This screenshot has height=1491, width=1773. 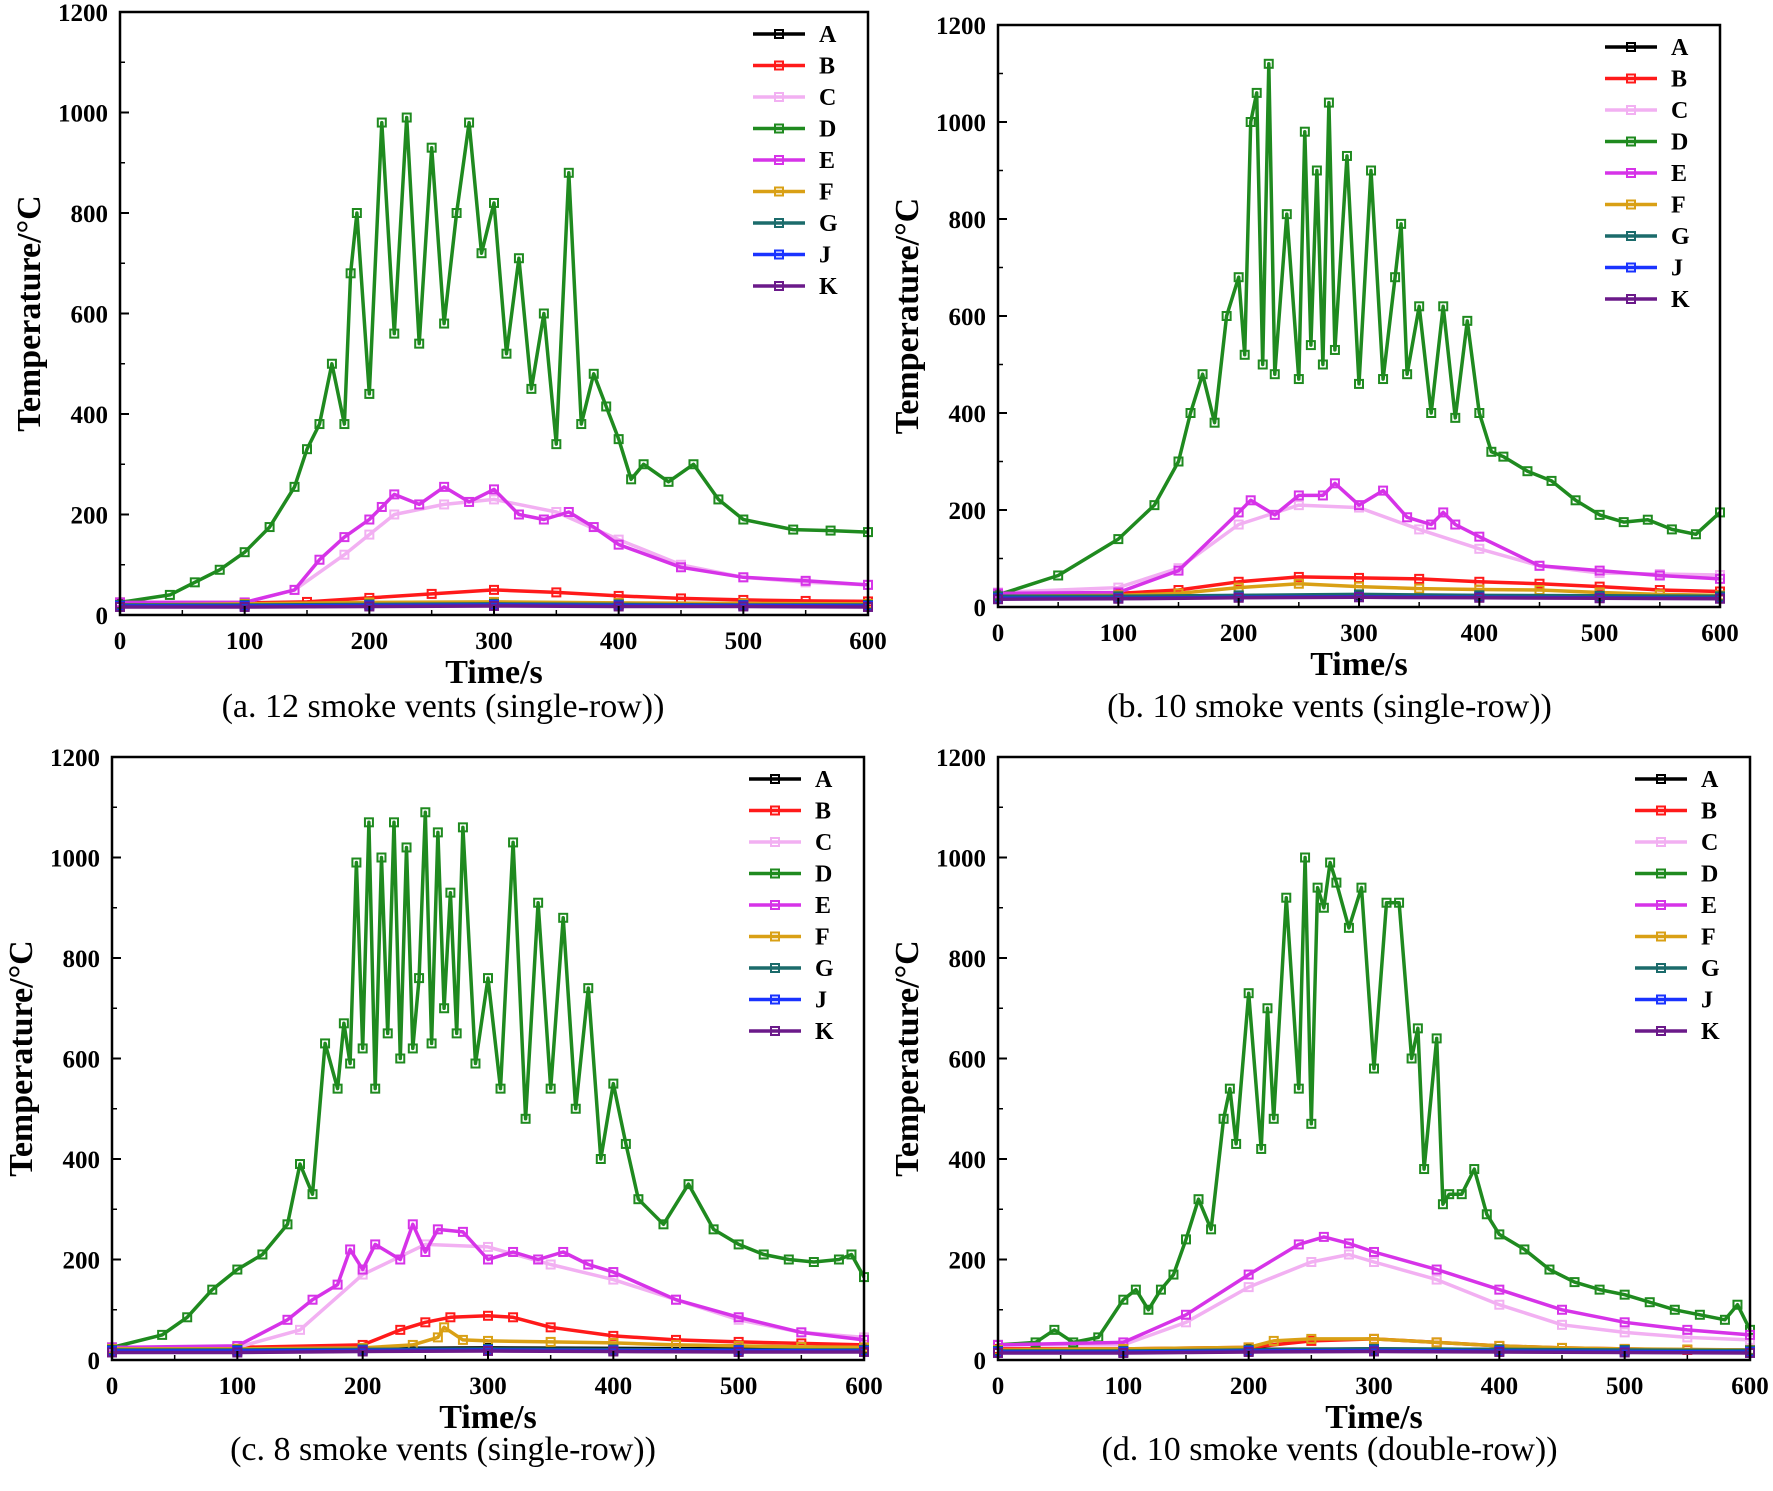 What do you see at coordinates (488, 1331) in the screenshot?
I see `series-b` at bounding box center [488, 1331].